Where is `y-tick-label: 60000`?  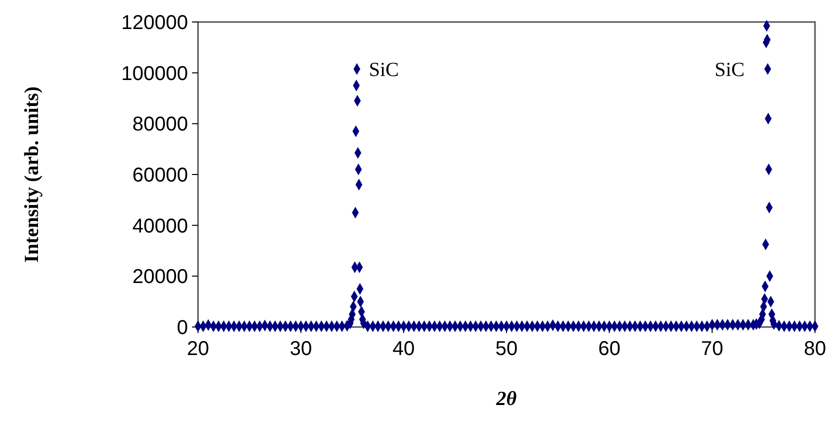 y-tick-label: 60000 is located at coordinates (160, 175).